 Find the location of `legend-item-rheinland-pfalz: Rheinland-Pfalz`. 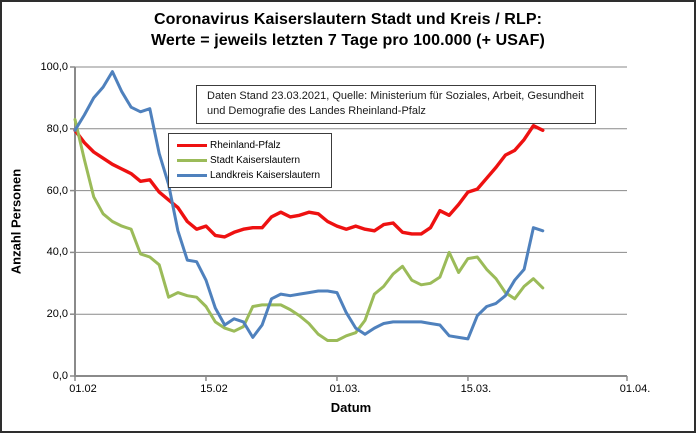

legend-item-rheinland-pfalz: Rheinland-Pfalz is located at coordinates (254, 145).